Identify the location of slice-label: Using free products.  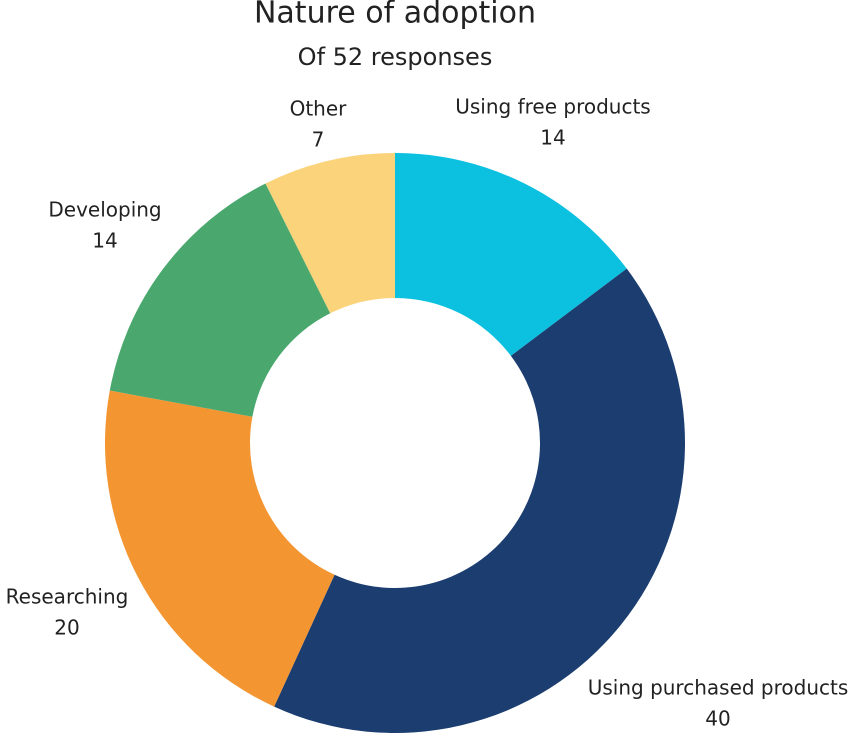
(552, 107).